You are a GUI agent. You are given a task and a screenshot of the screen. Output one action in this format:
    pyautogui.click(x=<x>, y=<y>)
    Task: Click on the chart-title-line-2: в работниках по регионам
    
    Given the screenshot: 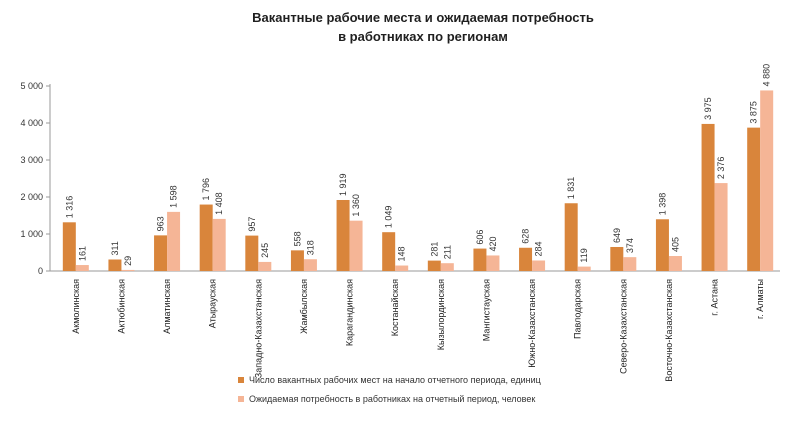 What is the action you would take?
    pyautogui.click(x=423, y=36)
    